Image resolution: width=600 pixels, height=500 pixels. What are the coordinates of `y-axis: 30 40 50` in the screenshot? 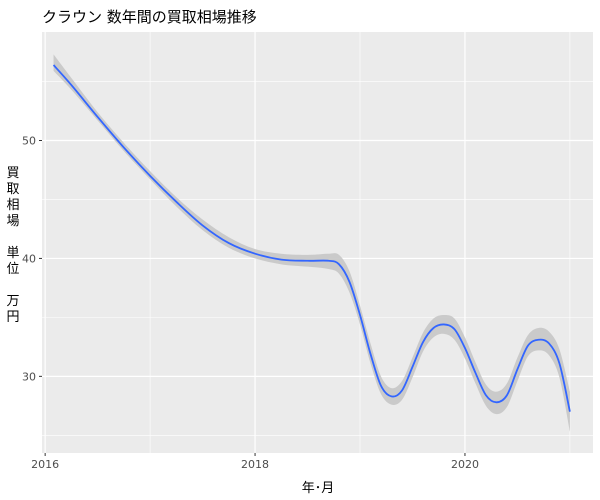 It's located at (32, 258).